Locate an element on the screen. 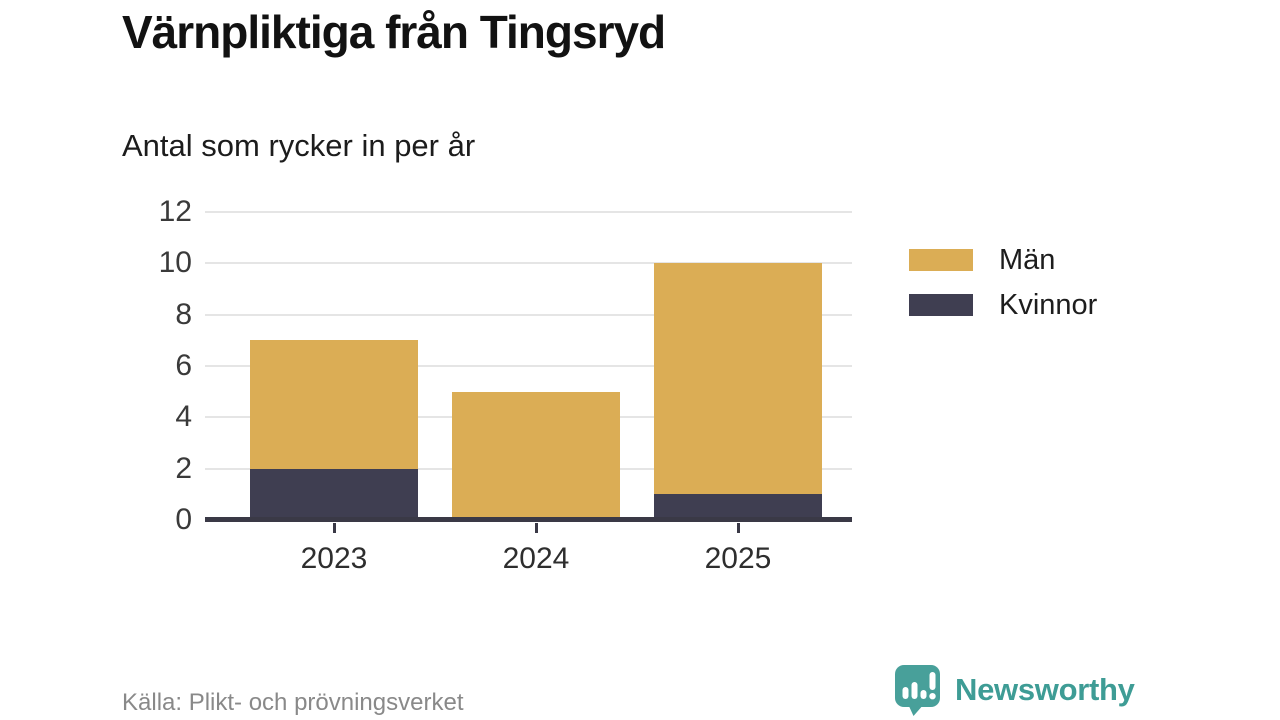 This screenshot has height=720, width=1280. chart-subtitle: Antal som rycker in per år is located at coordinates (299, 145).